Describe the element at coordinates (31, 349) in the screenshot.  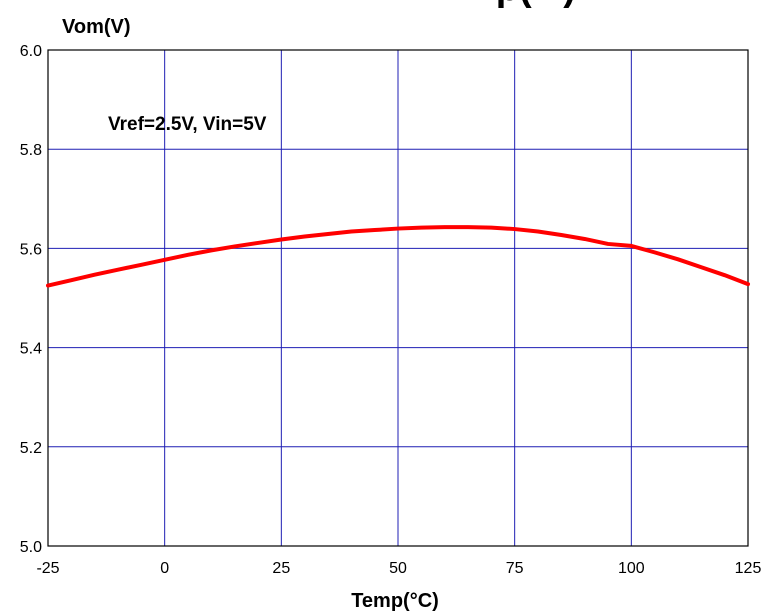
I see `y-tick-label: 5.4` at that location.